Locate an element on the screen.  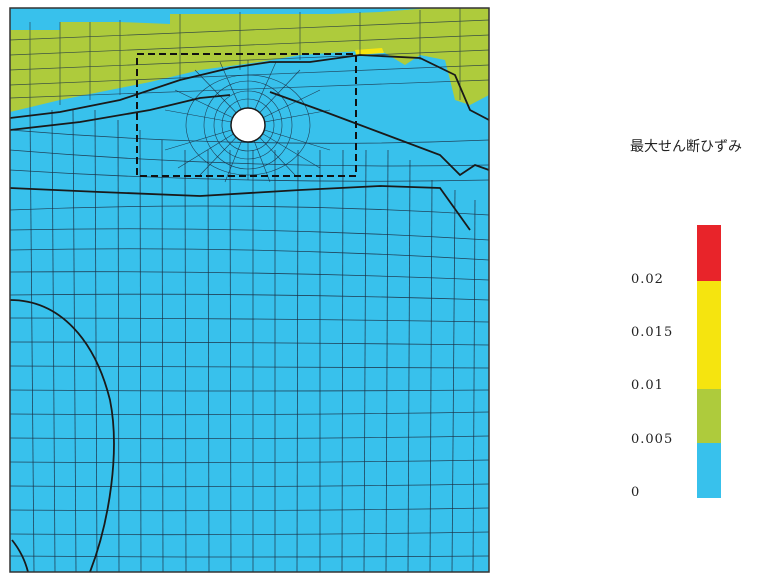
tunnel-opening is located at coordinates (248, 125).